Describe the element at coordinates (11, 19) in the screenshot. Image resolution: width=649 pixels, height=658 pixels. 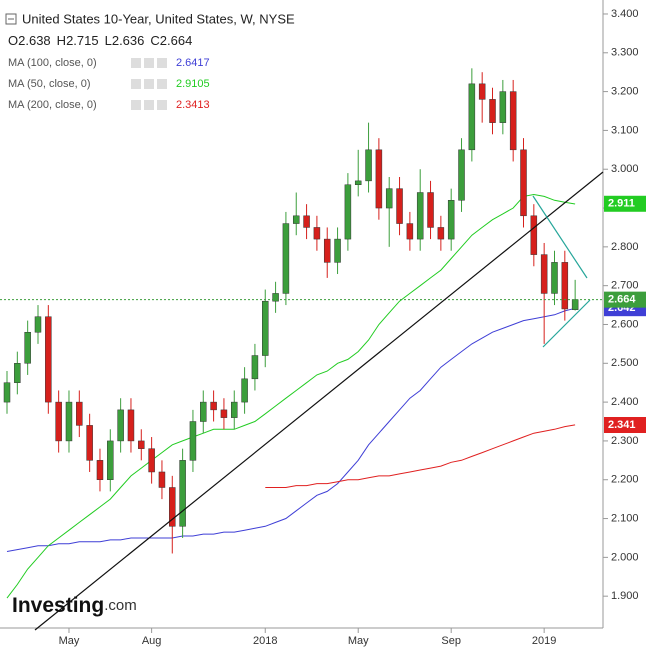
I see `collapse-icon` at that location.